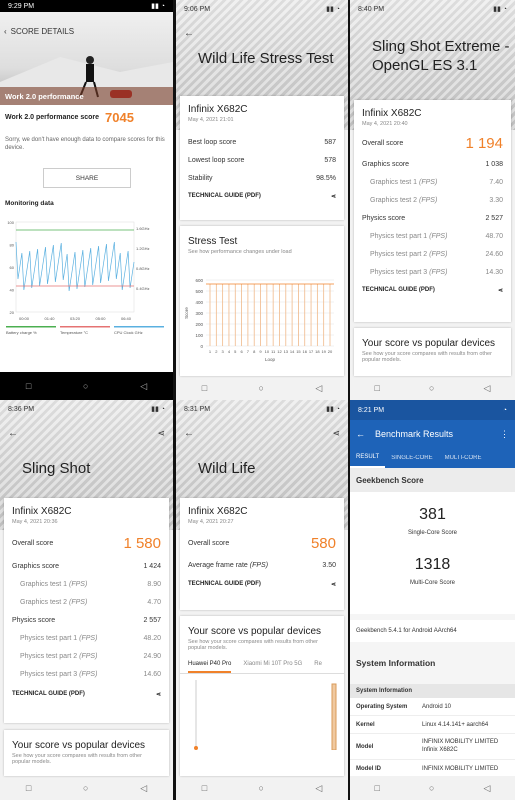 The height and width of the screenshot is (800, 515). Describe the element at coordinates (365, 746) in the screenshot. I see `row-label: Model` at that location.